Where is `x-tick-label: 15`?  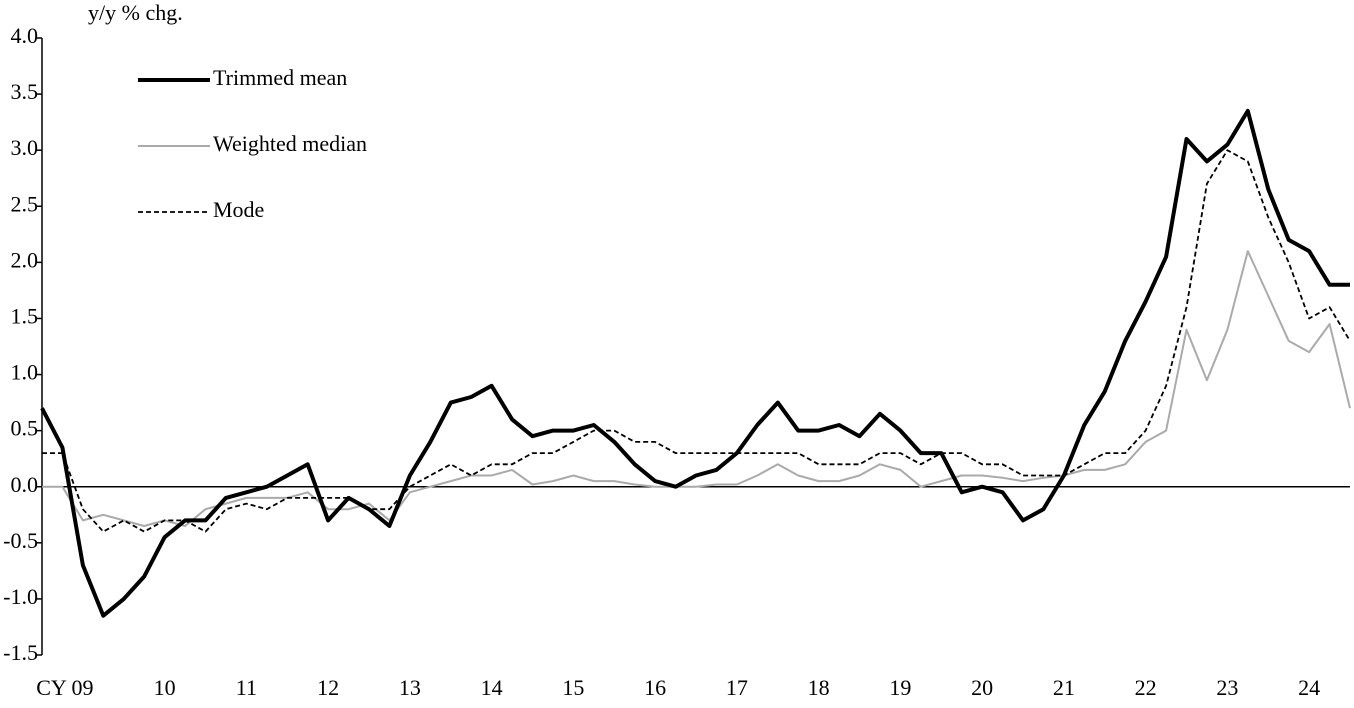 x-tick-label: 15 is located at coordinates (573, 687).